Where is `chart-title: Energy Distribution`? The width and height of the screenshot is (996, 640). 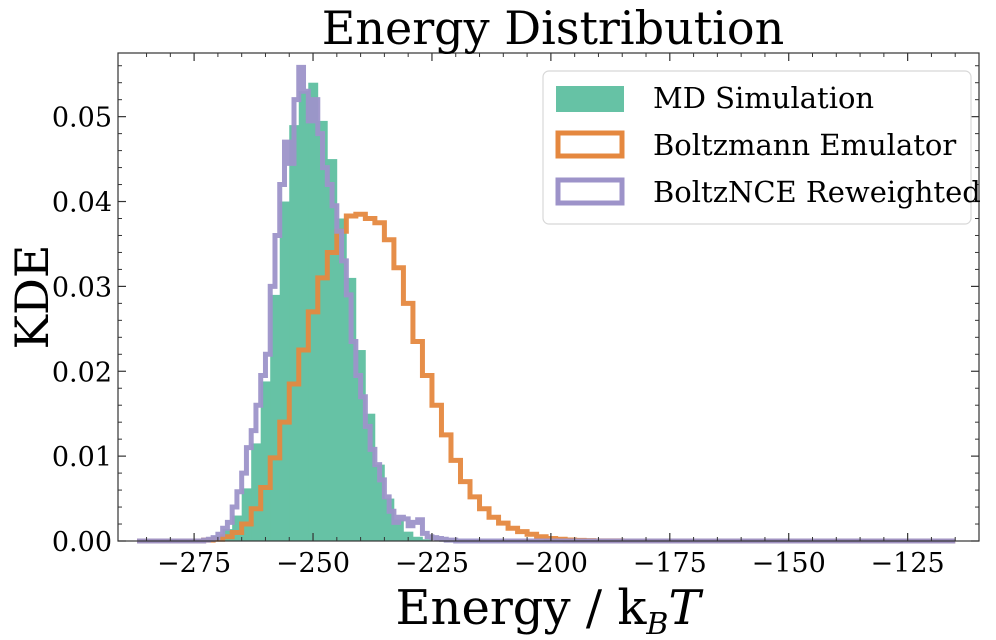
chart-title: Energy Distribution is located at coordinates (553, 28).